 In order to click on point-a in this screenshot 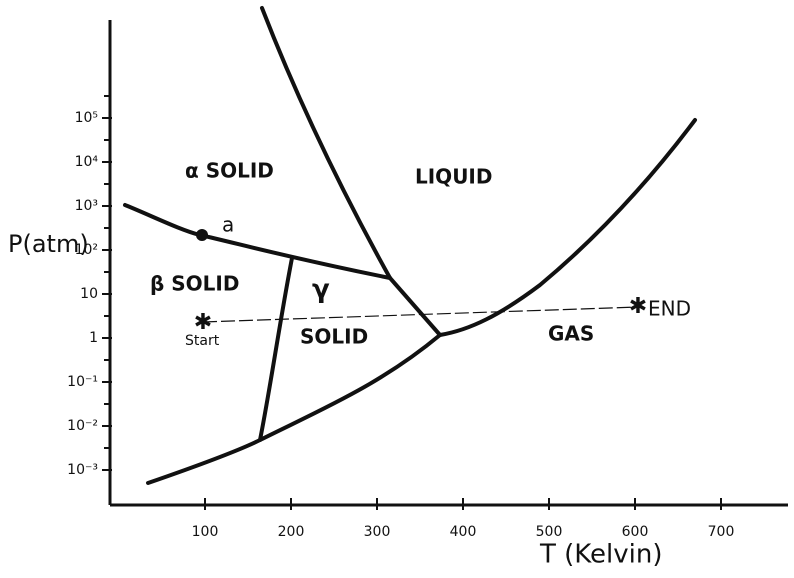, I will do `click(202, 235)`.